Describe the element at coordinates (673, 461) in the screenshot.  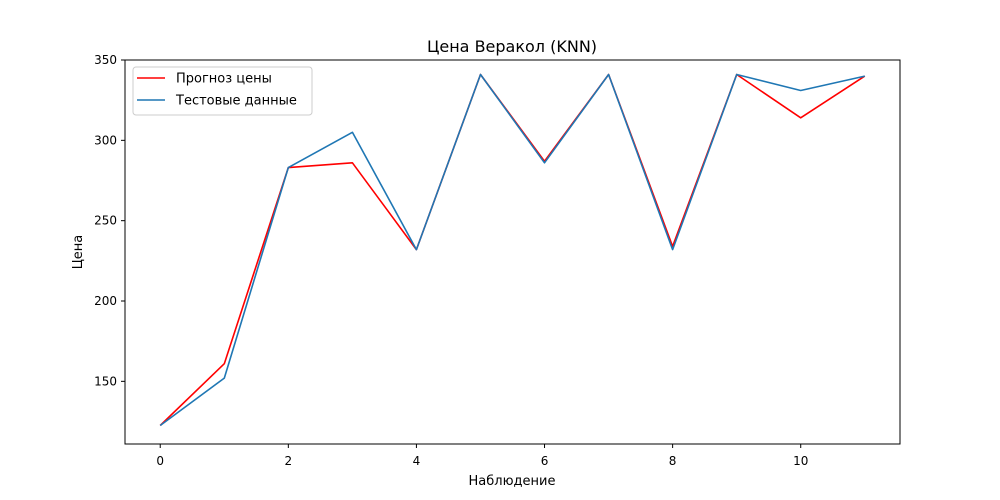
I see `x-tick-label: 8` at that location.